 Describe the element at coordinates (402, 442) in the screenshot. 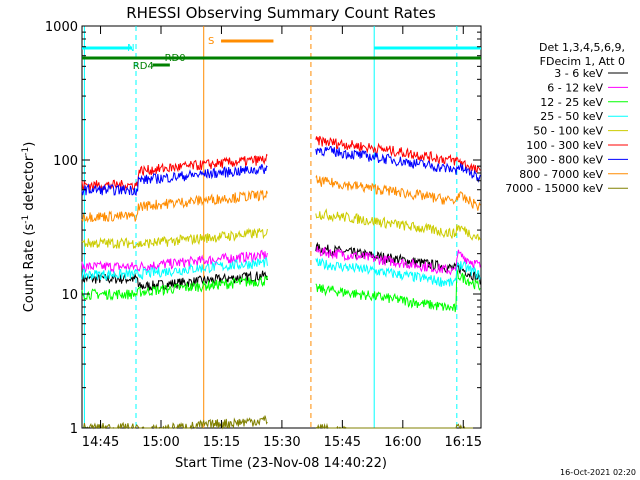

I see `x-tick-label: 16:00` at that location.